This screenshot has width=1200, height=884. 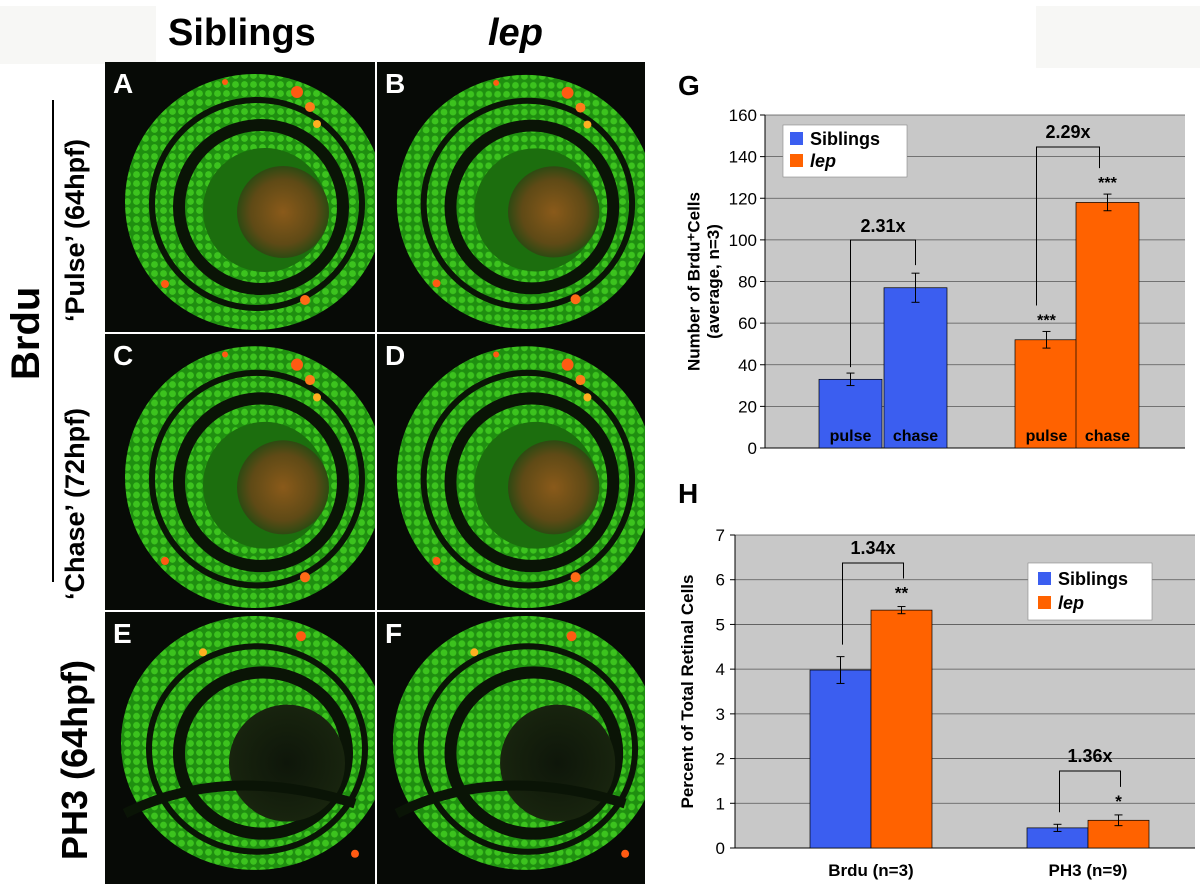 What do you see at coordinates (720, 669) in the screenshot?
I see `y-tick-label: 4` at bounding box center [720, 669].